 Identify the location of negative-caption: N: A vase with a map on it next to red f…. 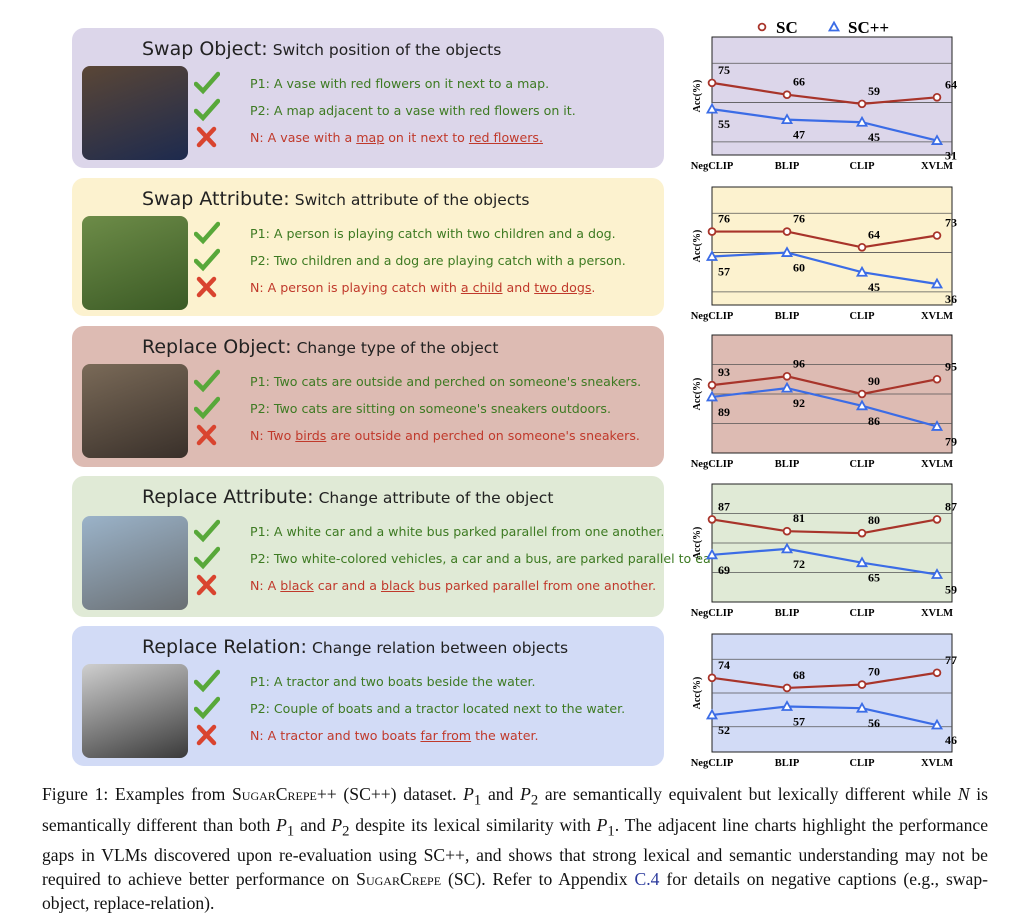
(396, 137).